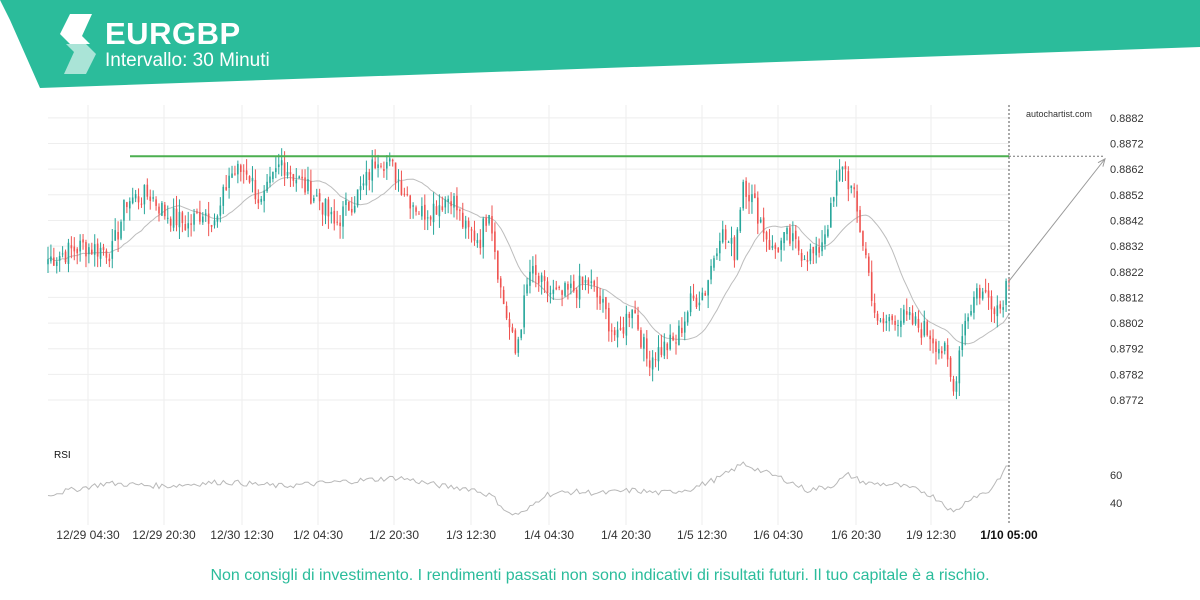 The width and height of the screenshot is (1200, 600). What do you see at coordinates (1057, 220) in the screenshot?
I see `projection-arrow-line` at bounding box center [1057, 220].